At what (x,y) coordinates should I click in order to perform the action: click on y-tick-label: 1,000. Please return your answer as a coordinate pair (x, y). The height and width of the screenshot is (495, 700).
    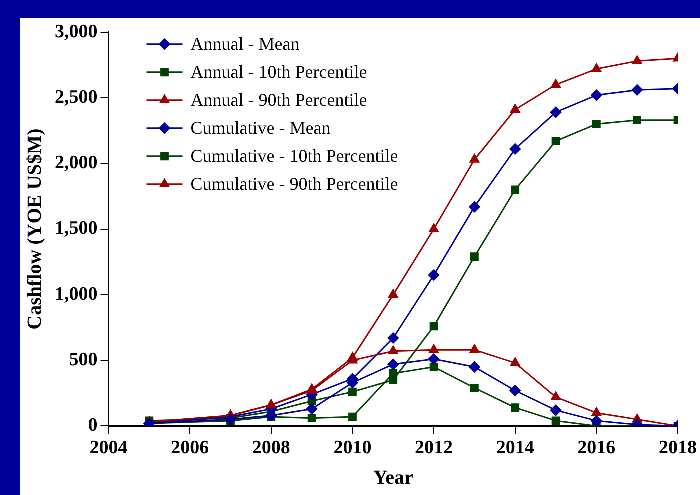
    Looking at the image, I should click on (76, 294).